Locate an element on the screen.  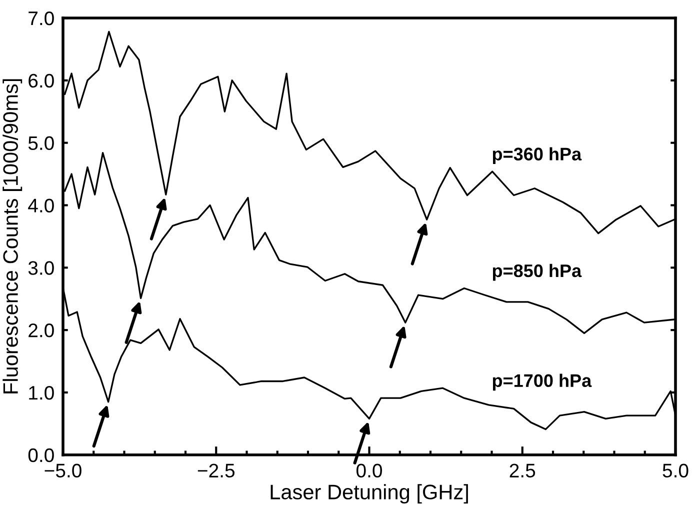
x-tick-label: 2.5 is located at coordinates (523, 471).